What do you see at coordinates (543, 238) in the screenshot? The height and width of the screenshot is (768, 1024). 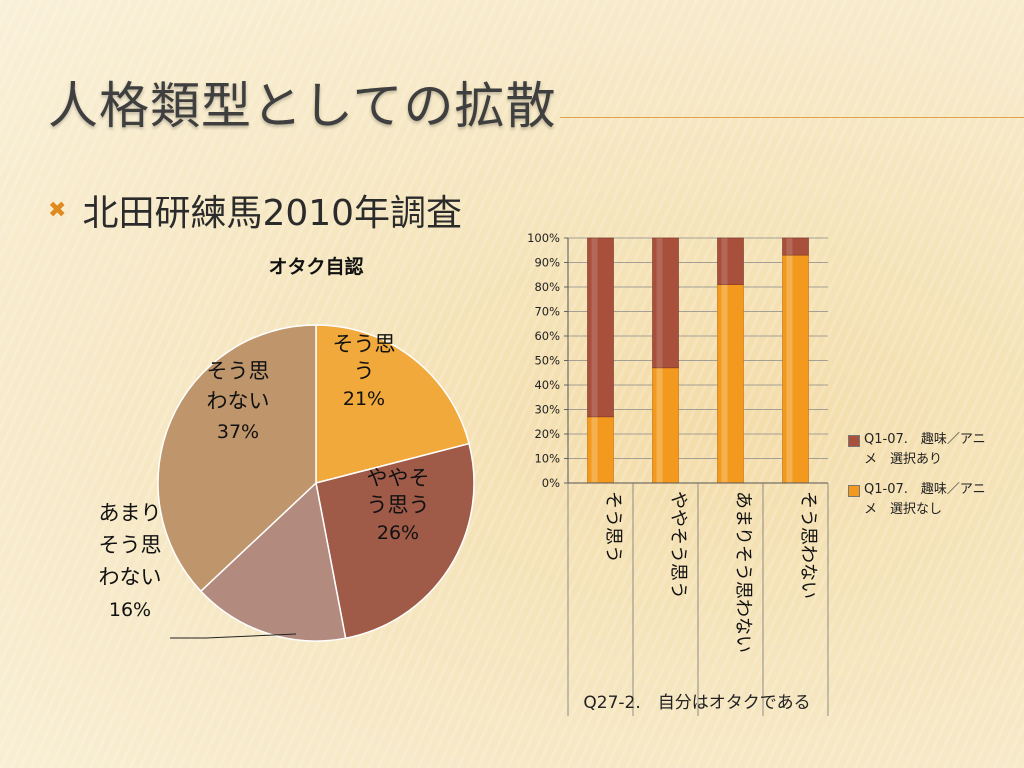 I see `y-tick-label: 100%` at bounding box center [543, 238].